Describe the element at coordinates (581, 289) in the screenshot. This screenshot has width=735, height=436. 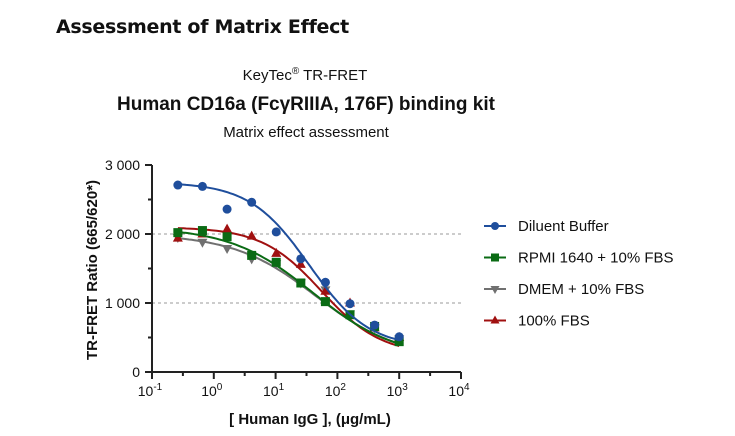
I see `legend-label: DMEM + 10% FBS` at that location.